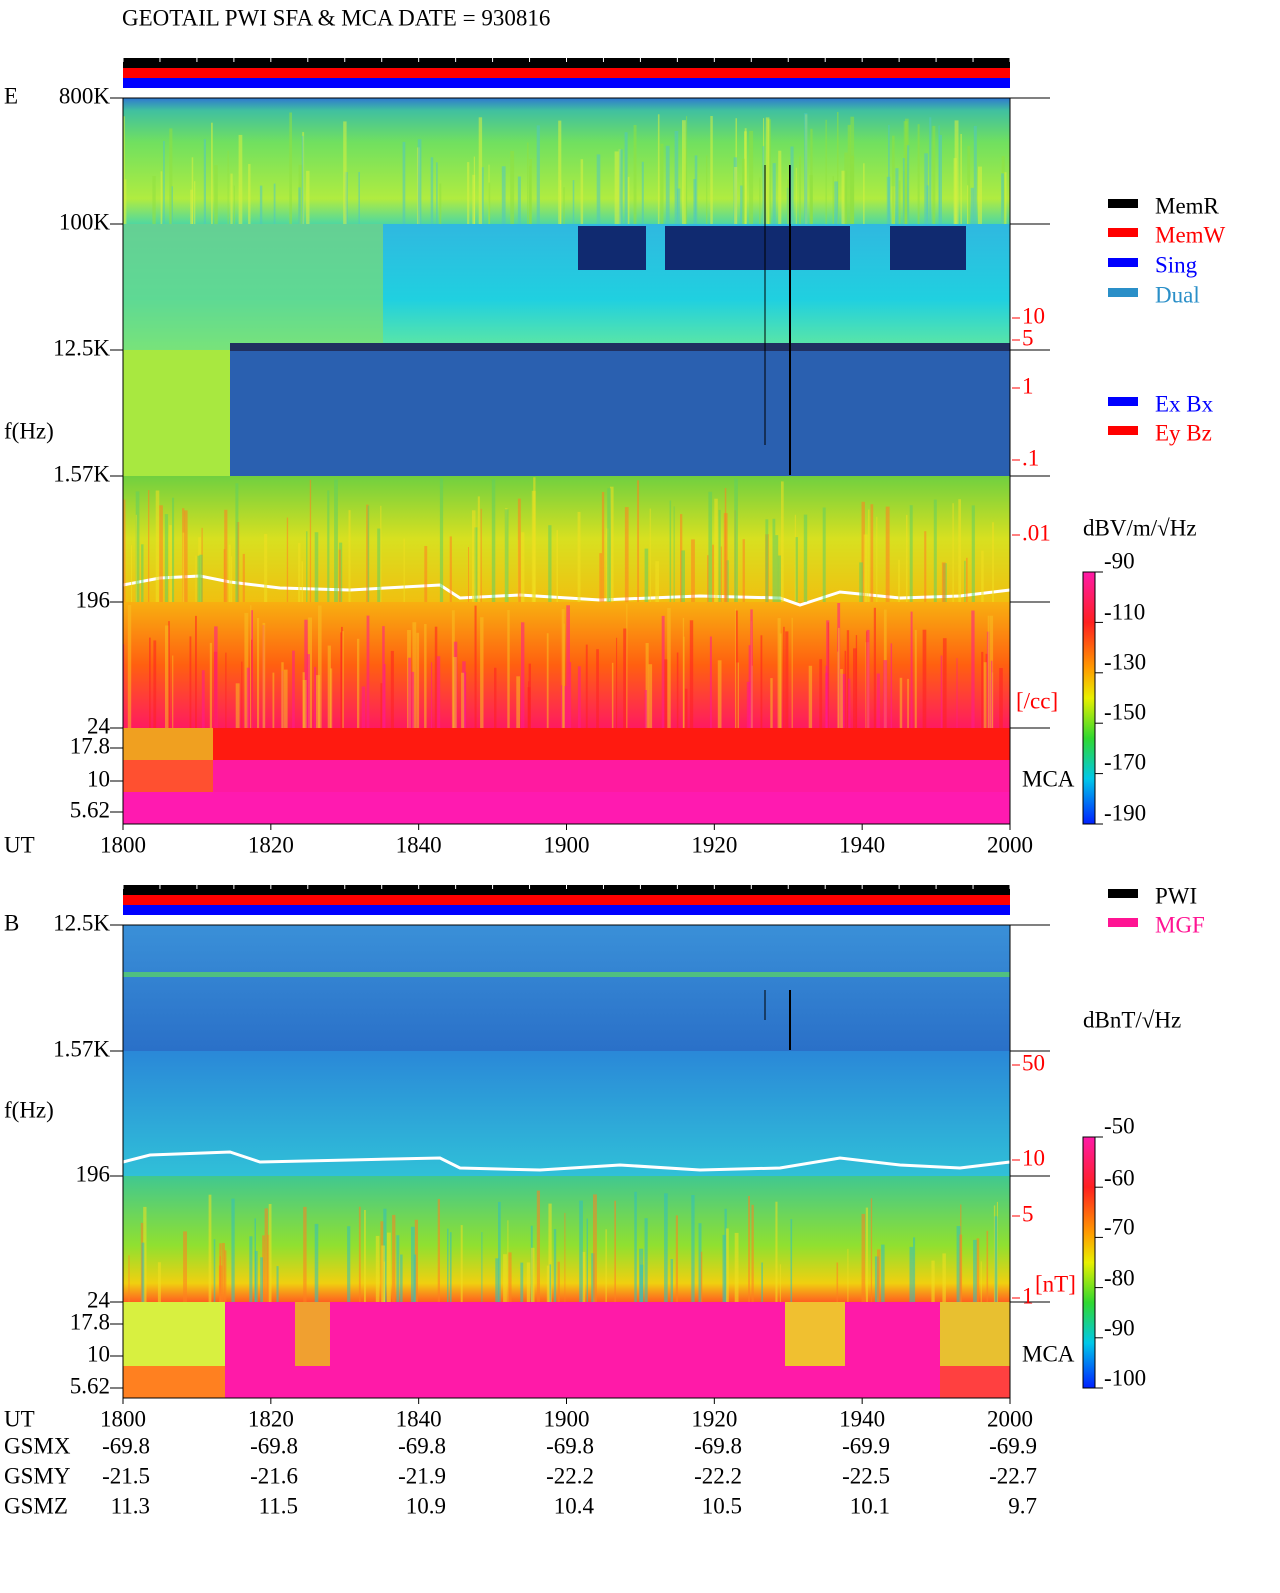  I want to click on component-label: B, so click(11, 922).